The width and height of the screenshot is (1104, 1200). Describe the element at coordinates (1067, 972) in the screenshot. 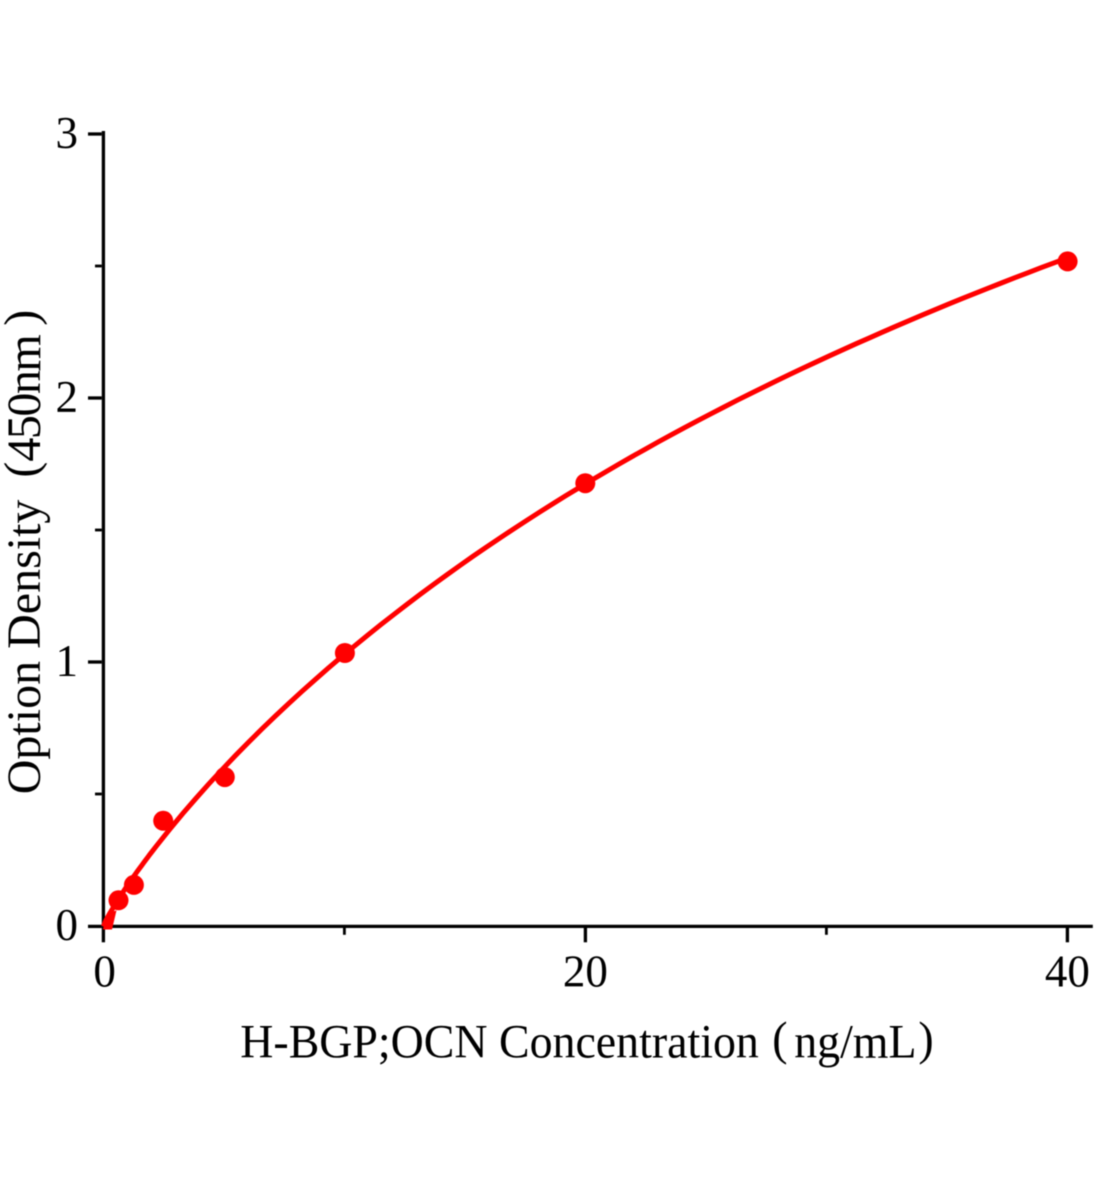

I see `svg-text: 40` at that location.